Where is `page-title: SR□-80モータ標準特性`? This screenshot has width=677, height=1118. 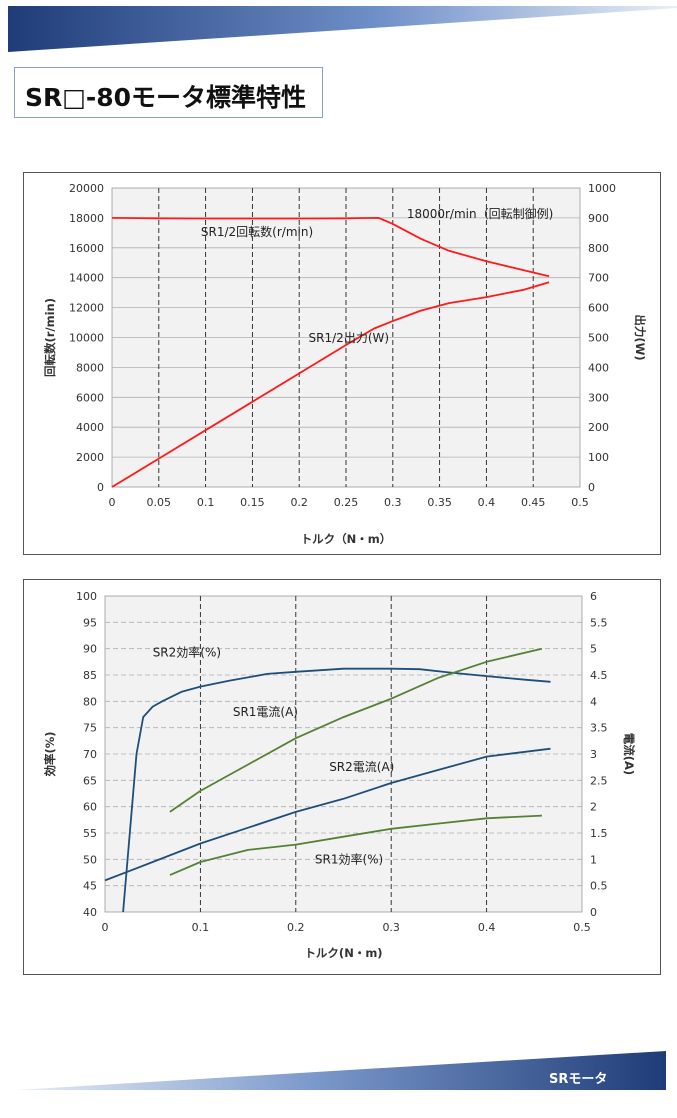
page-title: SR□-80モータ標準特性 is located at coordinates (166, 97).